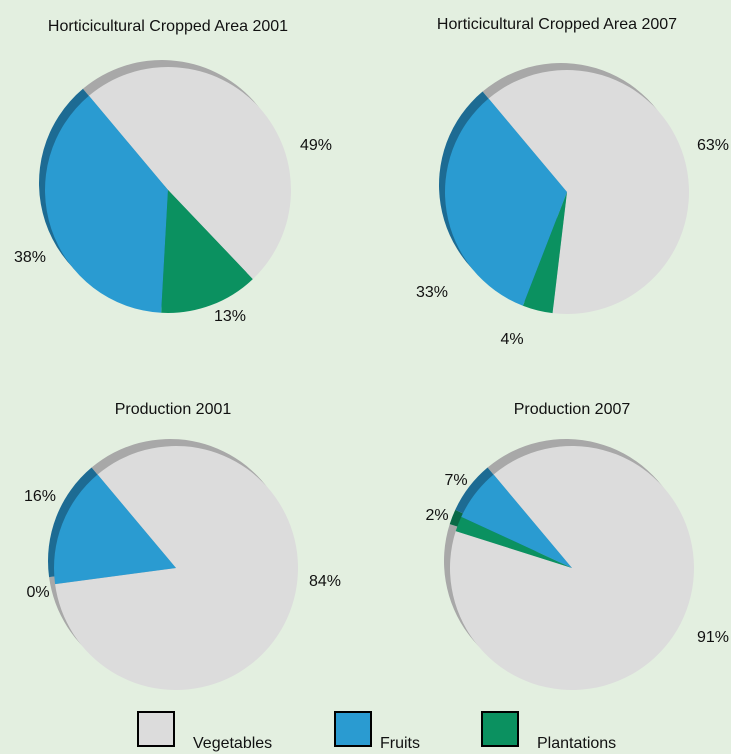 The image size is (731, 754). I want to click on legend-label: Plantations, so click(576, 743).